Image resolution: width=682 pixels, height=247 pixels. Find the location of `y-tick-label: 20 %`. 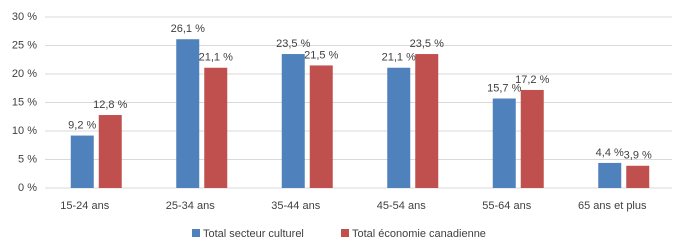

y-tick-label: 20 % is located at coordinates (24, 74).